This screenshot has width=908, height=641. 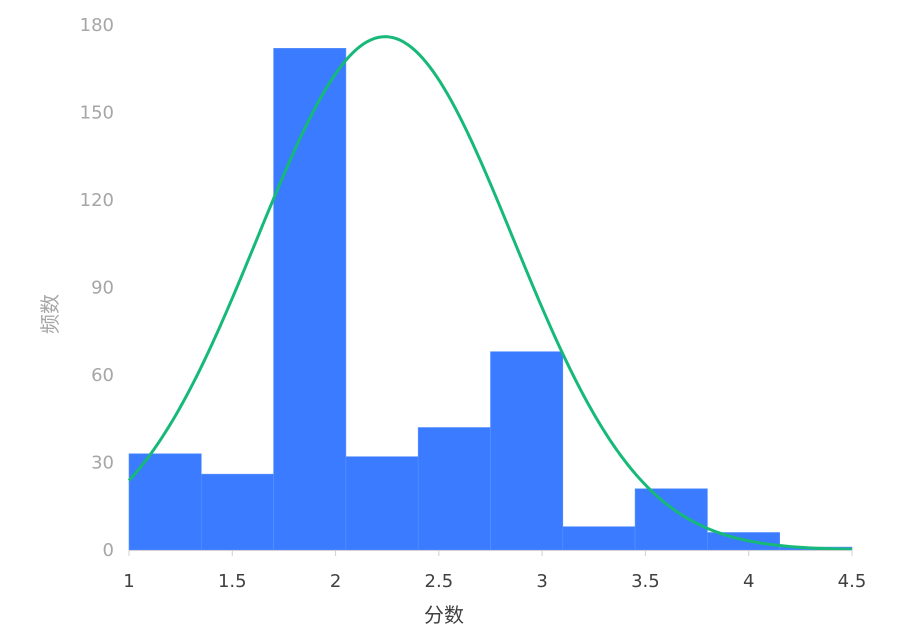 I want to click on x-tick-label: 2, so click(x=335, y=581).